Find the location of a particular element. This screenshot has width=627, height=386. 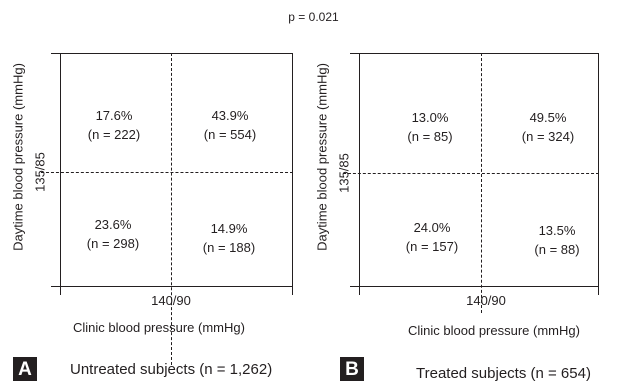

cell-count: (n = 85) is located at coordinates (430, 136).